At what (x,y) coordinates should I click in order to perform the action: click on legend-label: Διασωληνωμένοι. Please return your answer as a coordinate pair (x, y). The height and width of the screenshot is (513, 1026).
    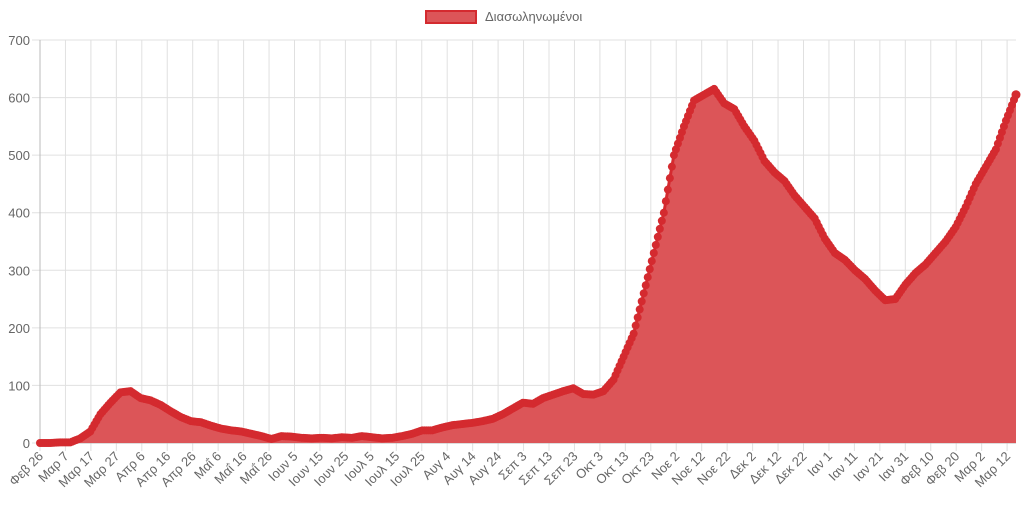
    Looking at the image, I should click on (534, 16).